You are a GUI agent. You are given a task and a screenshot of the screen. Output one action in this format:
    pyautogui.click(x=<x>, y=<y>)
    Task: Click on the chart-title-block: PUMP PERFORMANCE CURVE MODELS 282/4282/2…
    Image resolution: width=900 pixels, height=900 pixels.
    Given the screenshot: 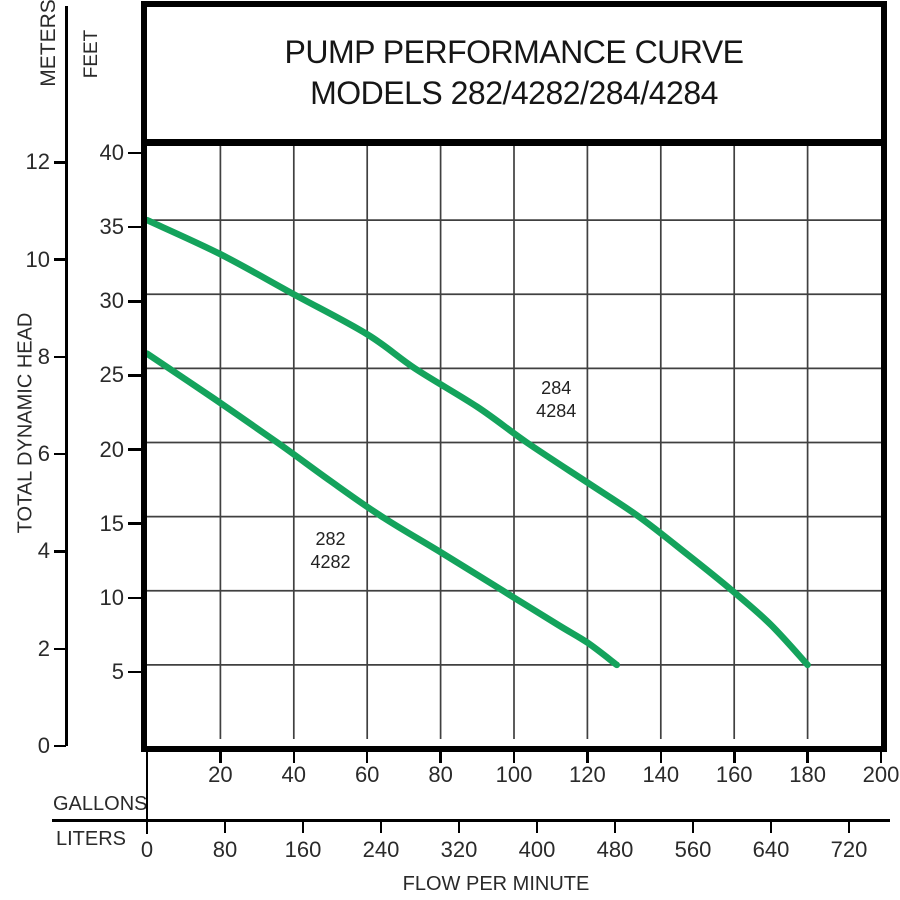 What is the action you would take?
    pyautogui.click(x=514, y=76)
    